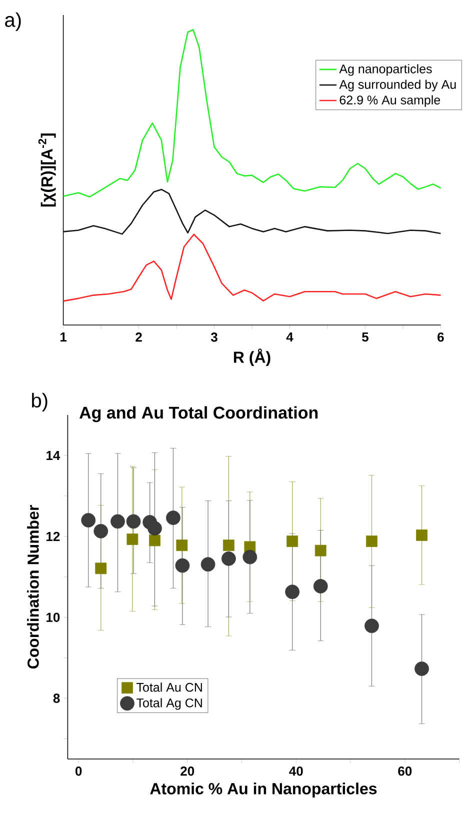 Image resolution: width=464 pixels, height=818 pixels. Describe the element at coordinates (33, 587) in the screenshot. I see `y-axis-title: Coordination Number` at that location.